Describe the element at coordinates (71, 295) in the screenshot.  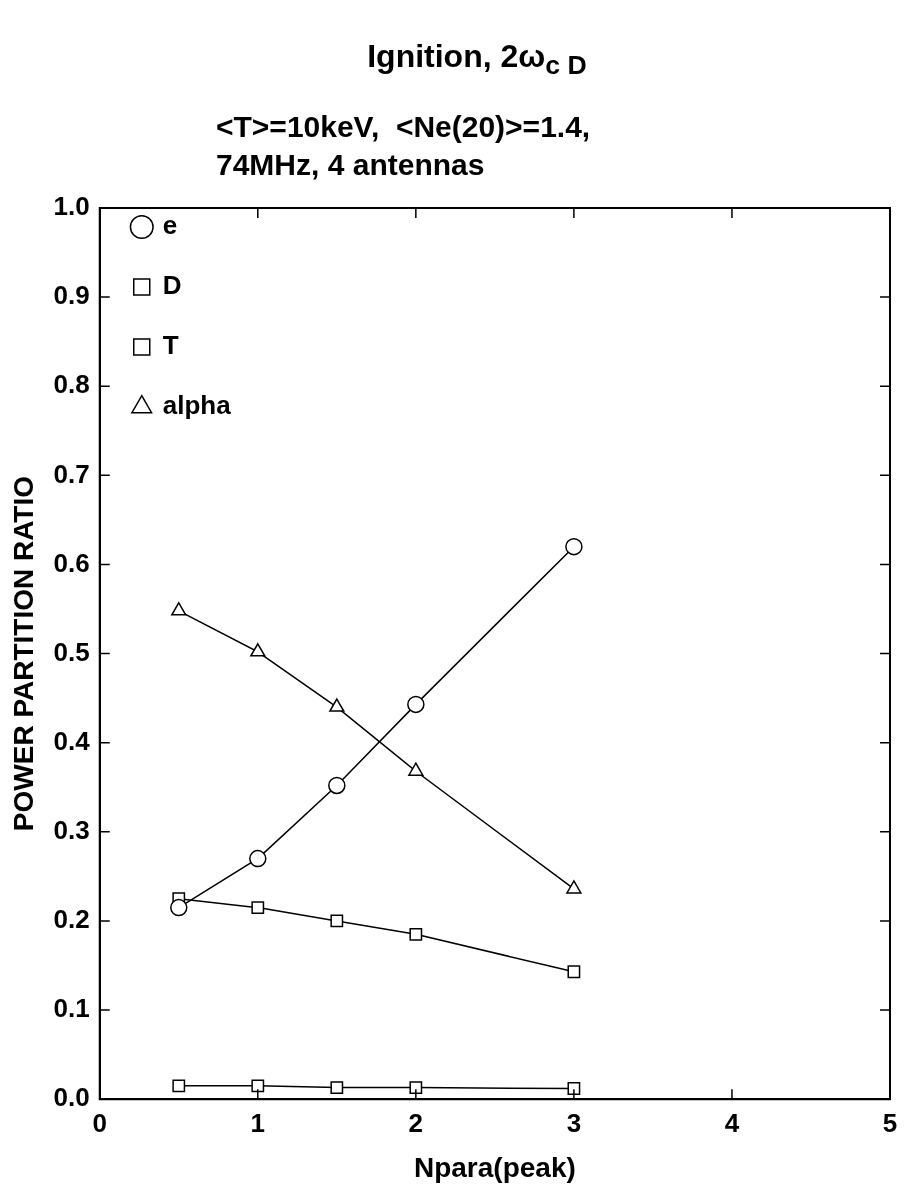
I see `y-tick-label: 0.9` at that location.